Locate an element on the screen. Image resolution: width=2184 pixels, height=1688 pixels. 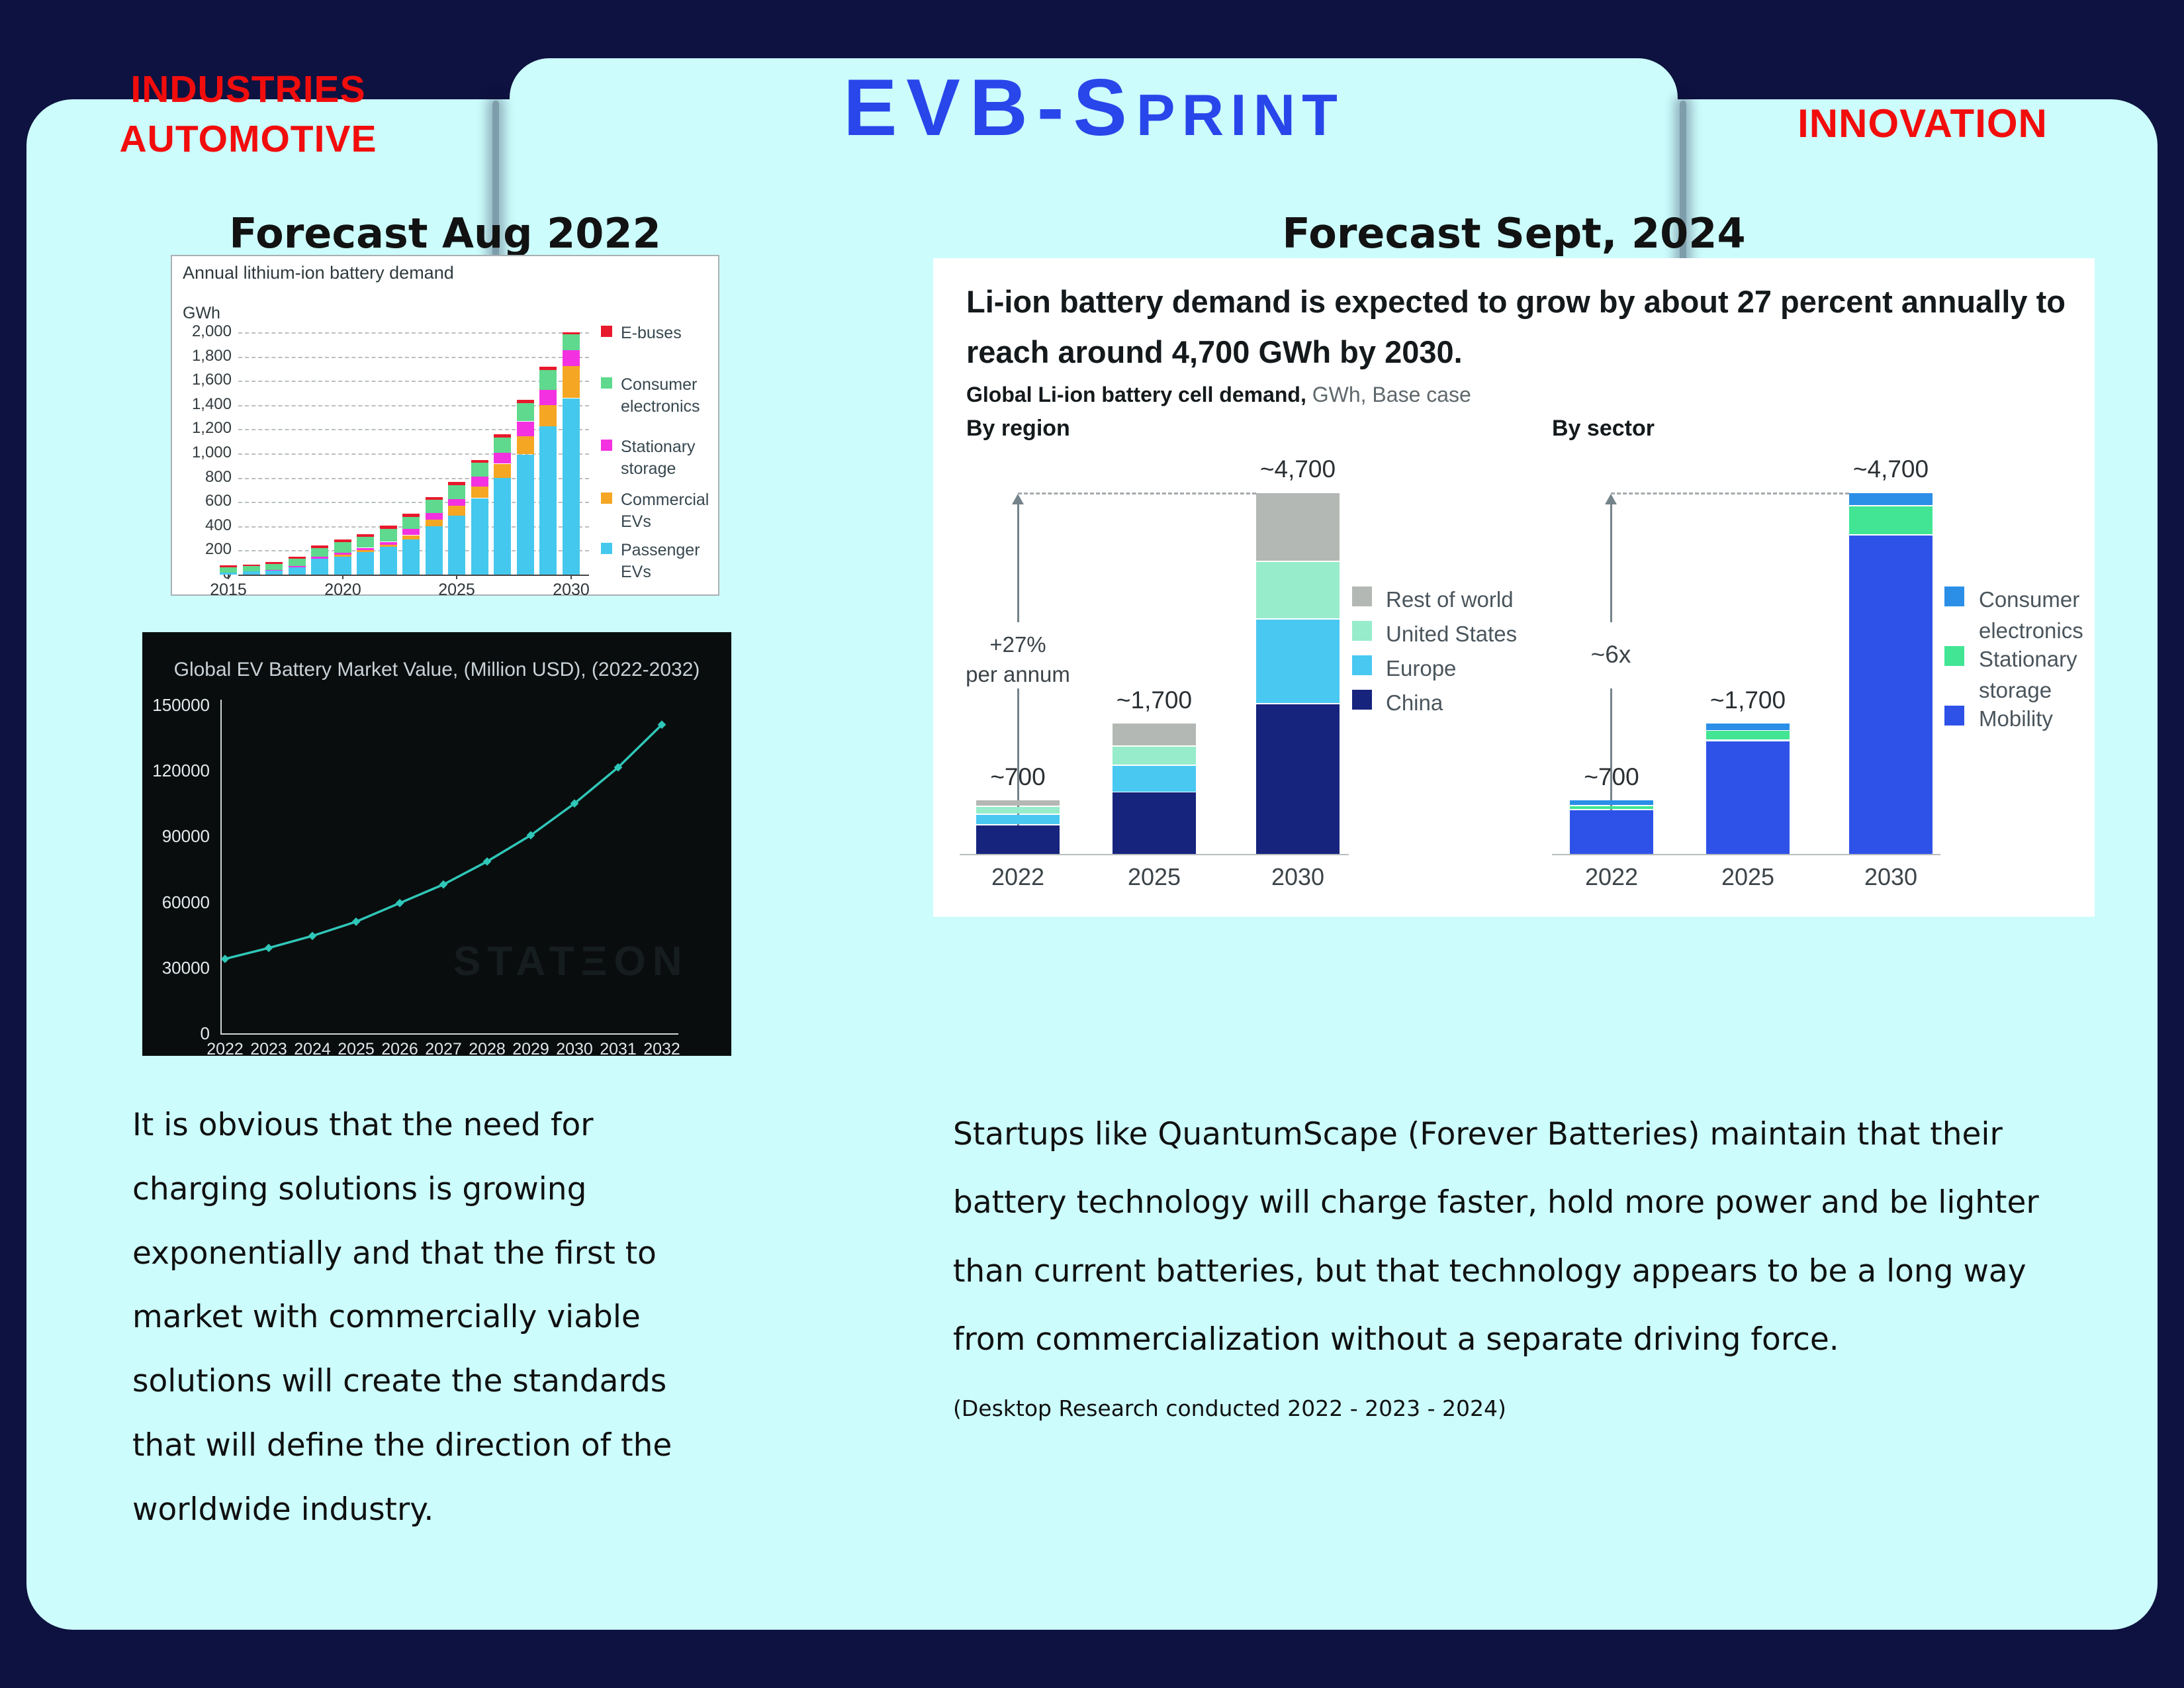
chart-subtitle: By sector is located at coordinates (1604, 428).